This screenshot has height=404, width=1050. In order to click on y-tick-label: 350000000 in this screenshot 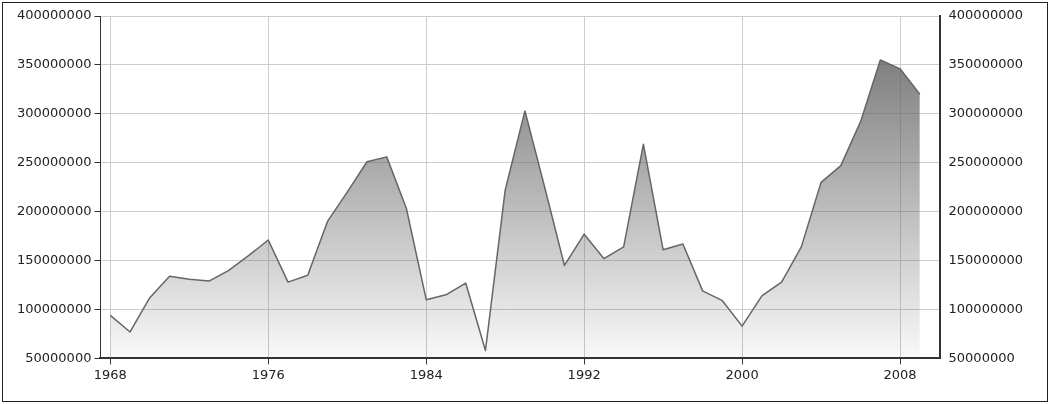, I will do `click(54, 64)`.